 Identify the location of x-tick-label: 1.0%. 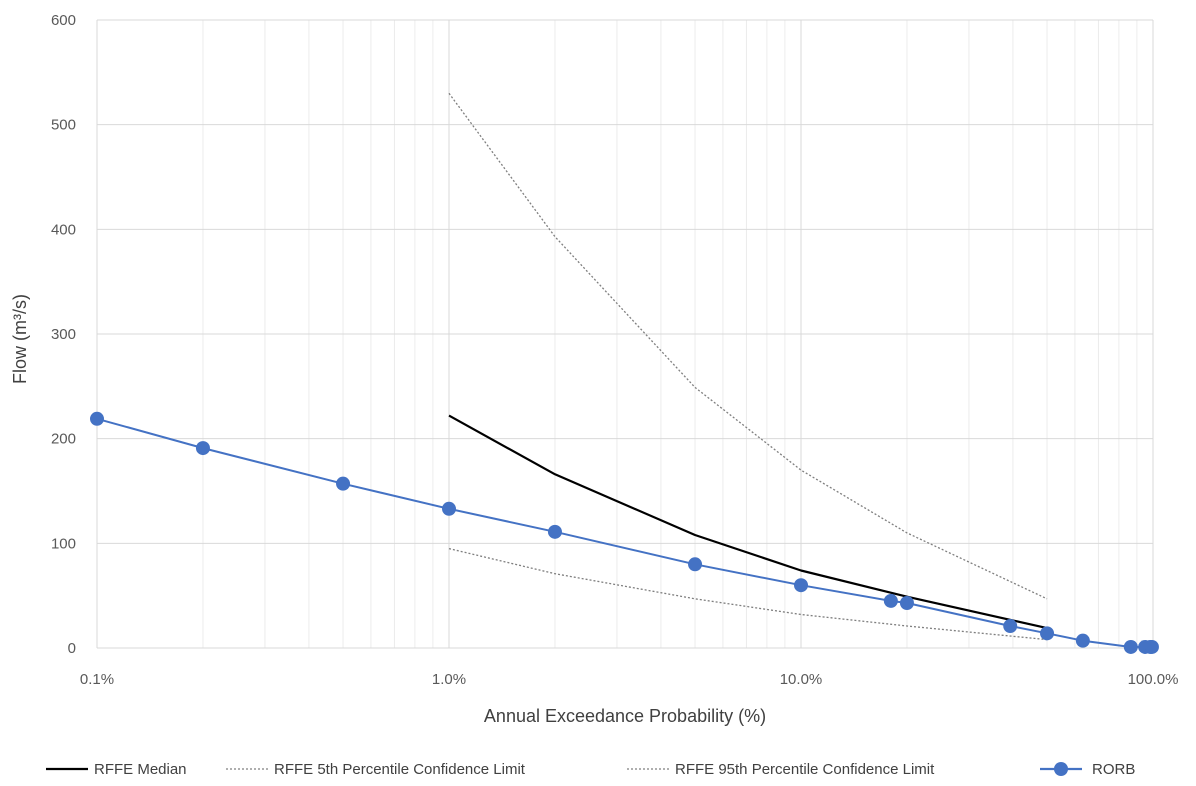
(449, 679).